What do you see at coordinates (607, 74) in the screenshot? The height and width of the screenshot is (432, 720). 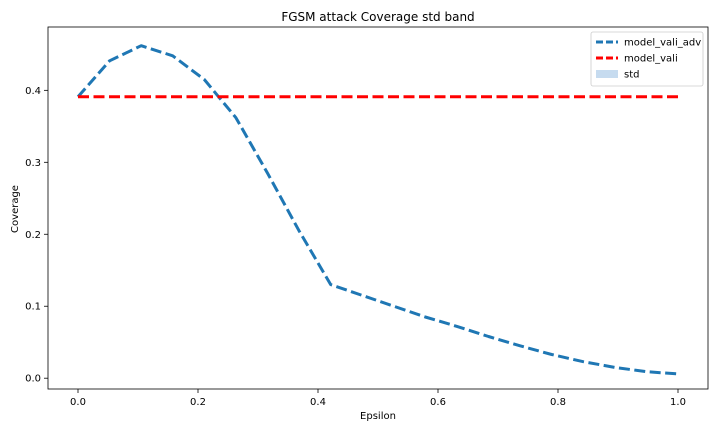 I see `legend-swatch-std` at bounding box center [607, 74].